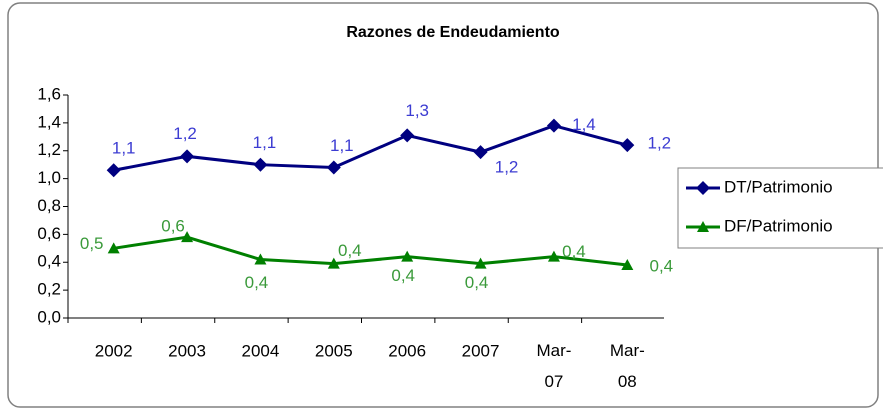  I want to click on legend-box, so click(780, 208).